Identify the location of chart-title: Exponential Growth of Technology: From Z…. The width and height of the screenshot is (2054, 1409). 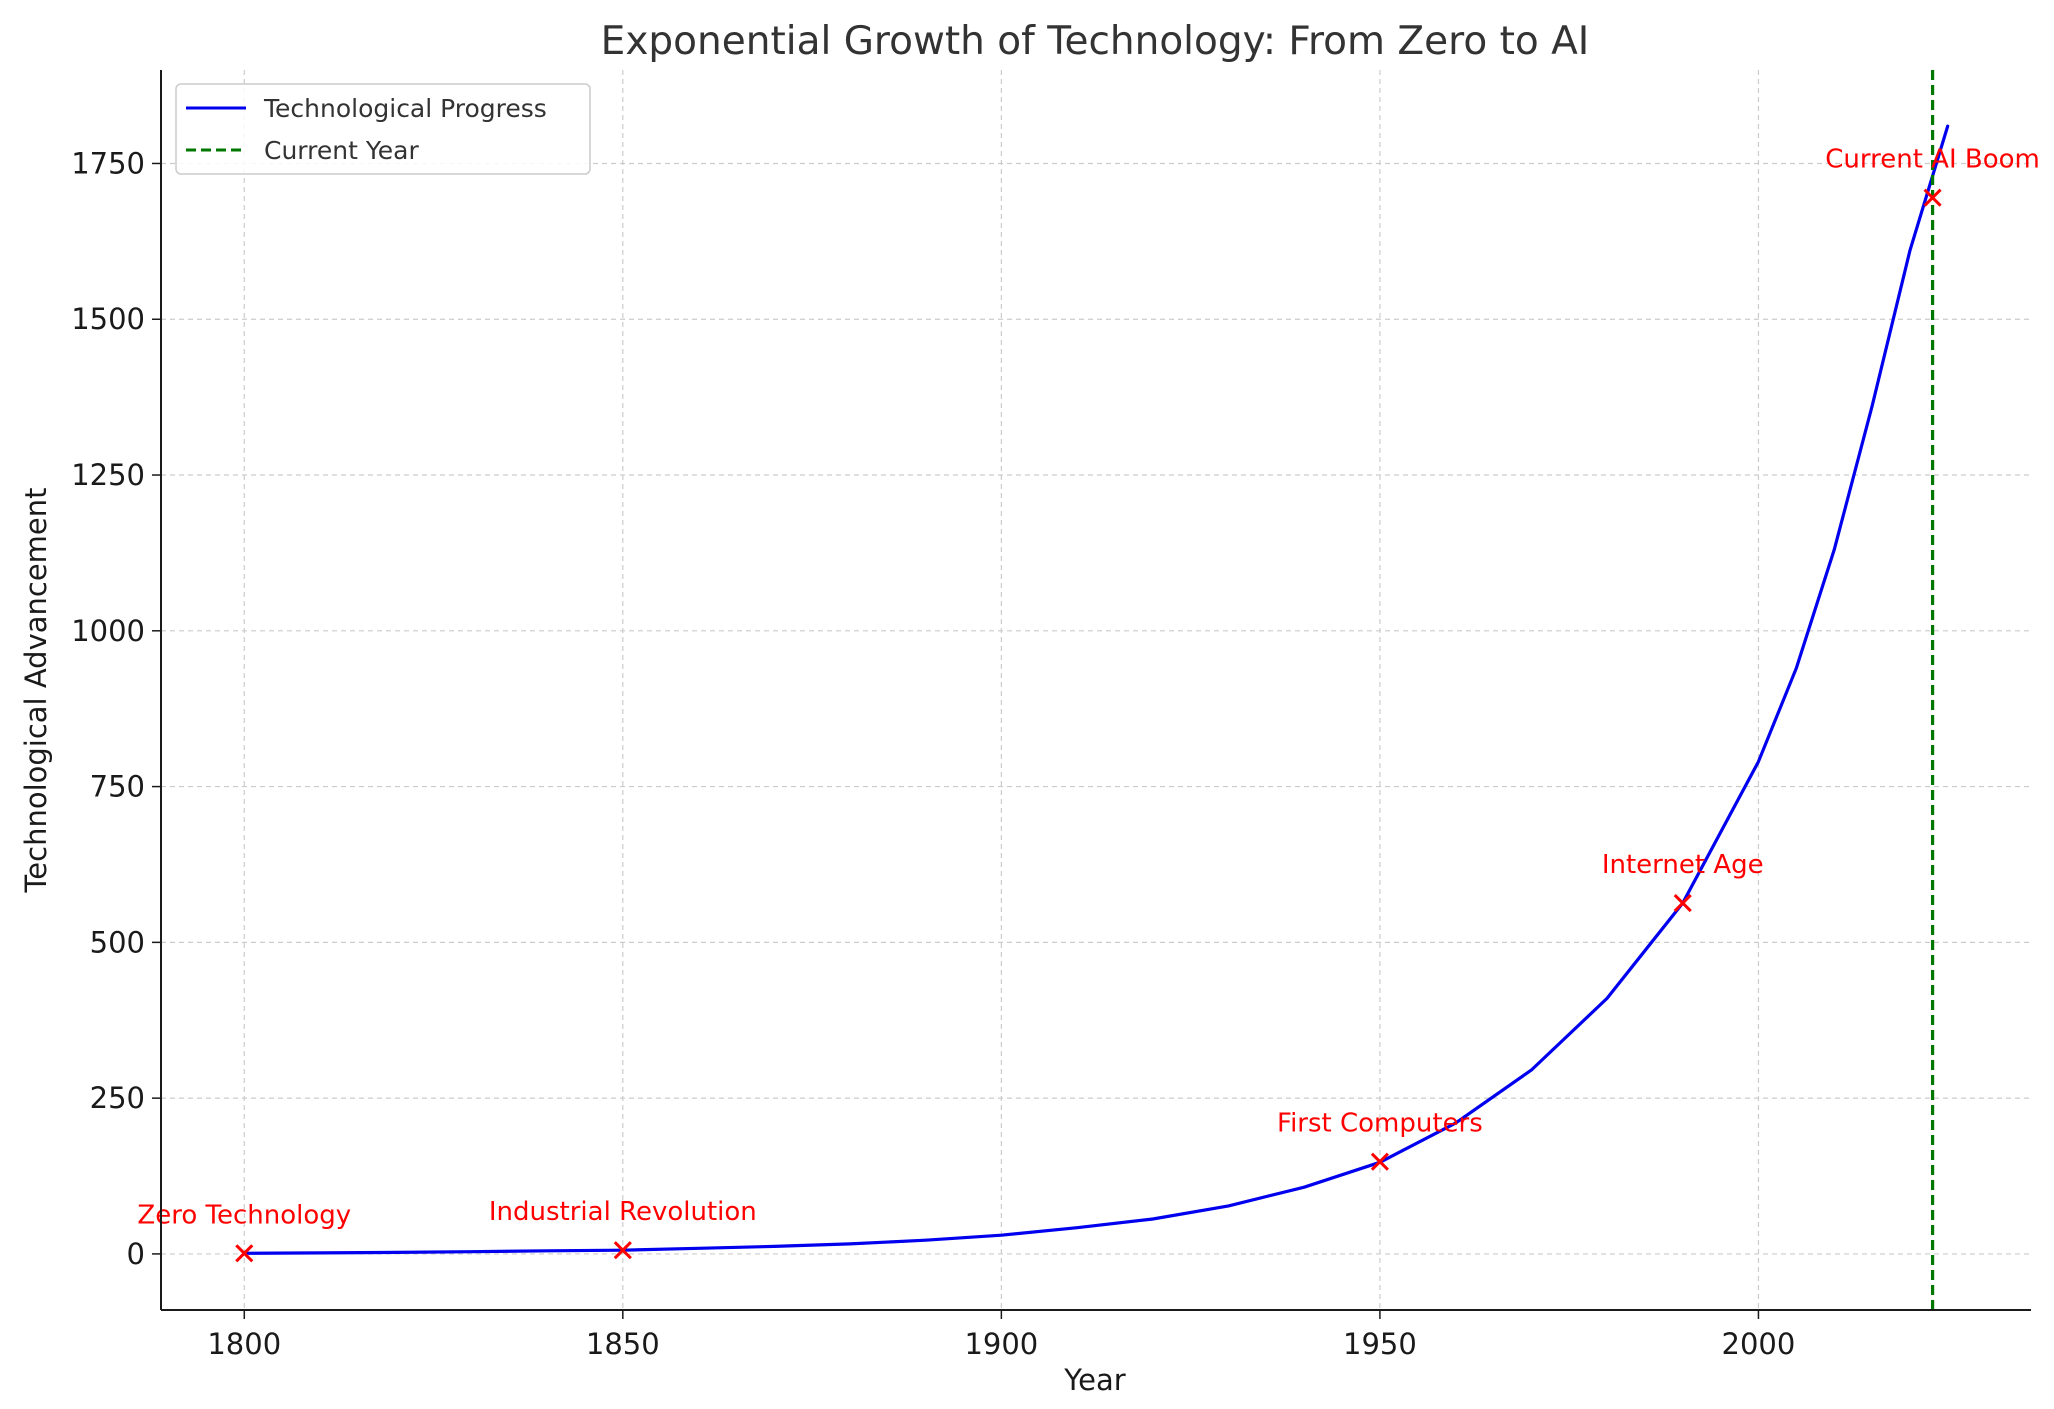
(1095, 41).